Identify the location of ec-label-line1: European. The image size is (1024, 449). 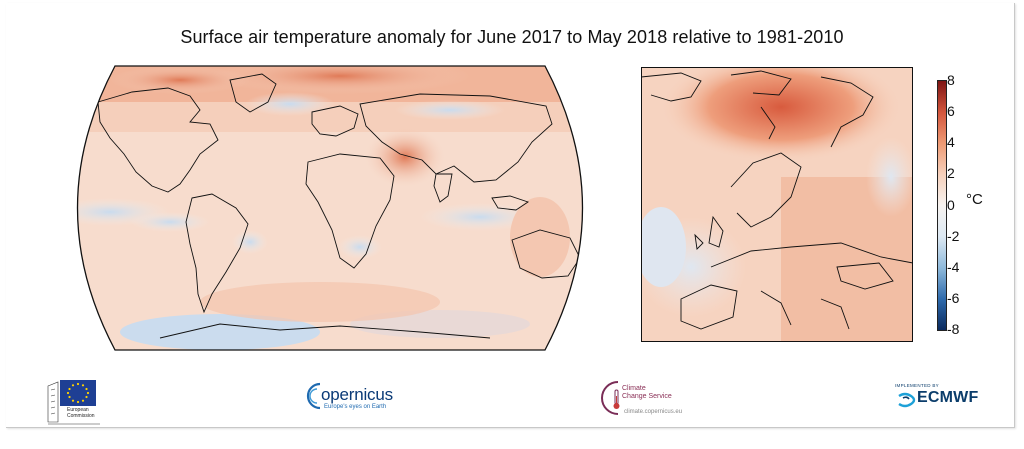
(78, 410).